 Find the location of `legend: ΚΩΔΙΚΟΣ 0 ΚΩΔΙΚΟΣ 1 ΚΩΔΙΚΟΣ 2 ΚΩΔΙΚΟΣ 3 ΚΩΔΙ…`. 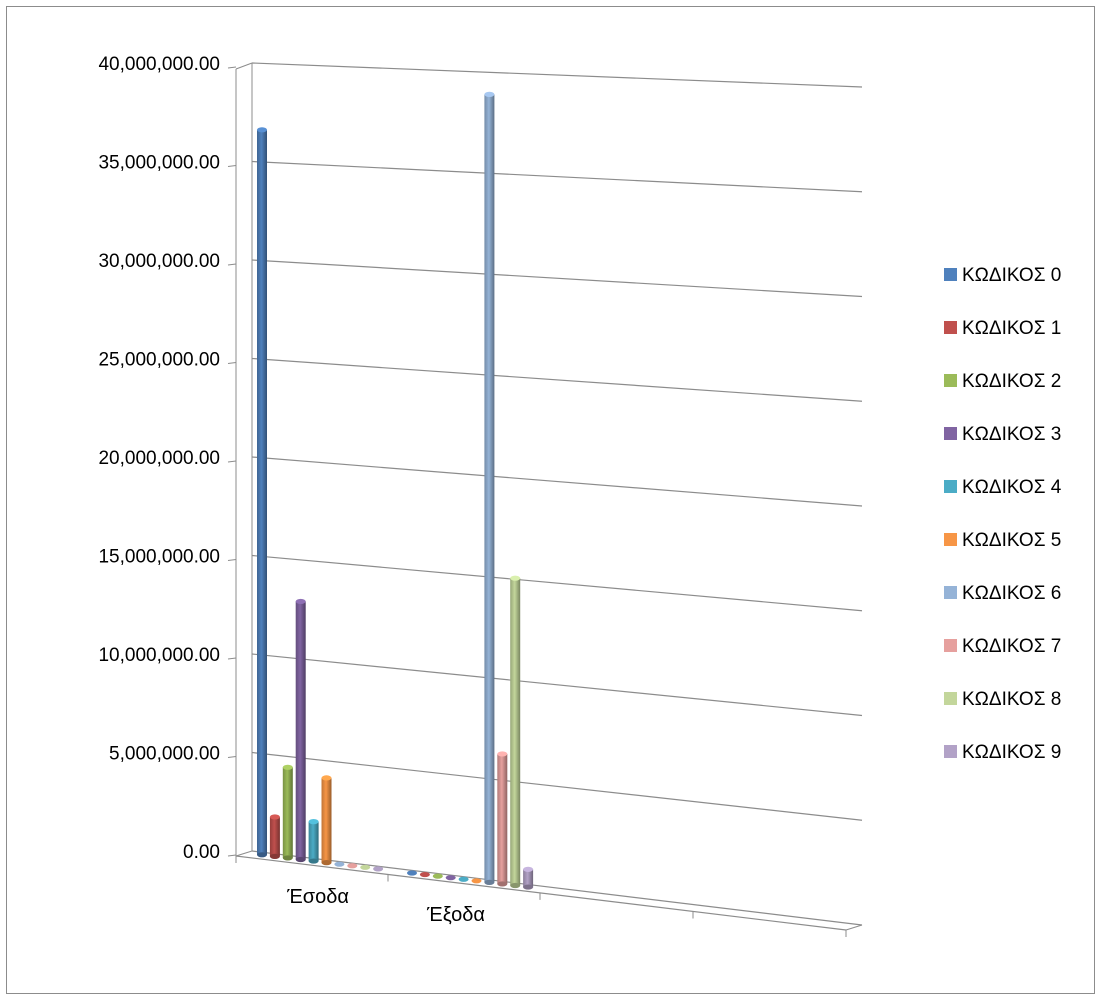

legend: ΚΩΔΙΚΟΣ 0 ΚΩΔΙΚΟΣ 1 ΚΩΔΙΚΟΣ 2 ΚΩΔΙΚΟΣ 3 ΚΩΔΙ… is located at coordinates (1003, 514).